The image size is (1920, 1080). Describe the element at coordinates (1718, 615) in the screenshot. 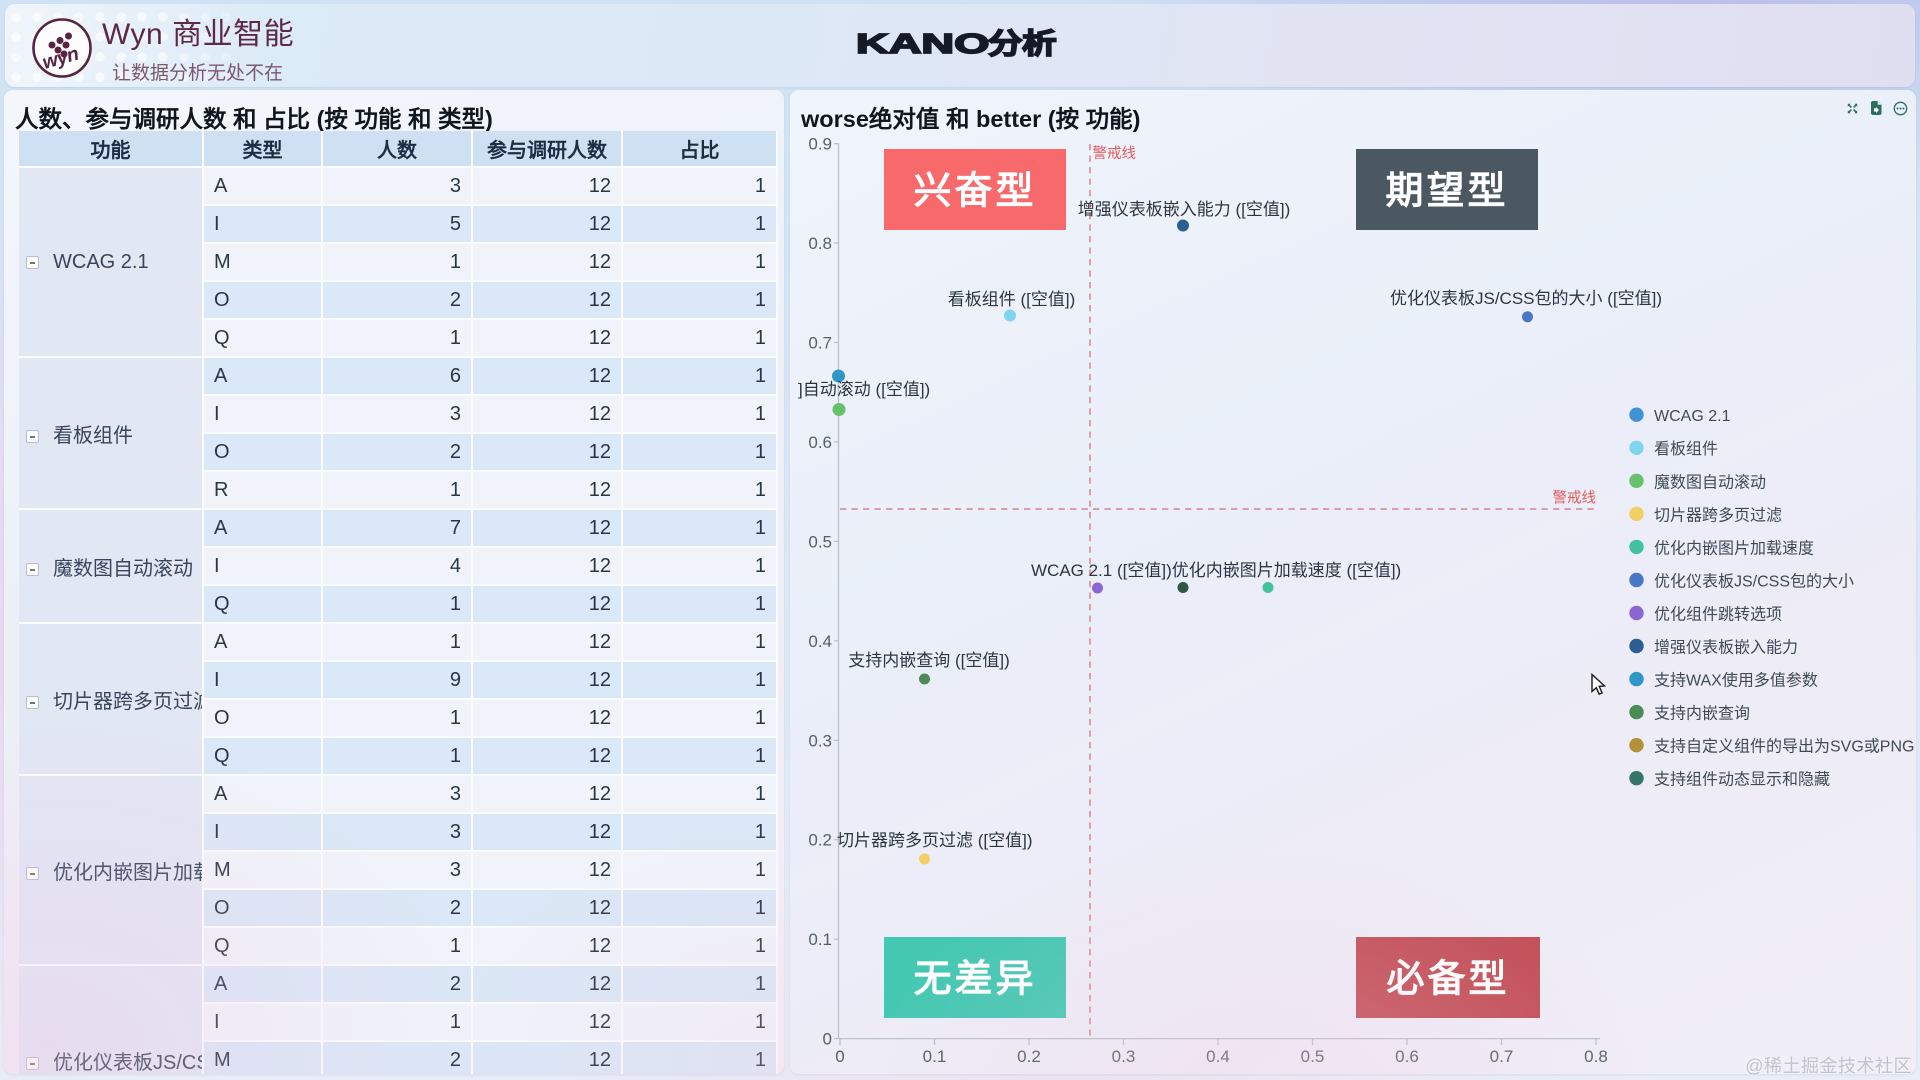

I see `svg-text: 优化组件跳转选项` at that location.